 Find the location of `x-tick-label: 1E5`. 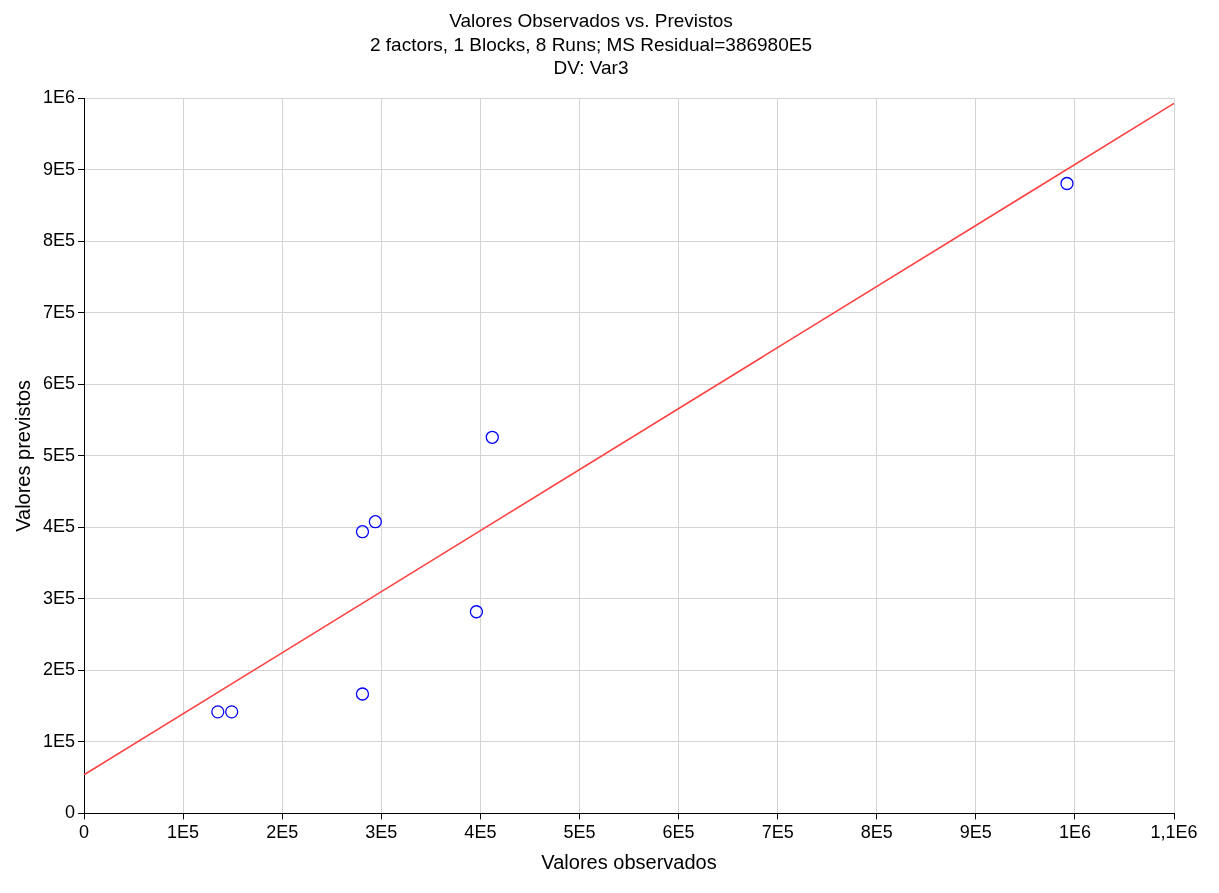

x-tick-label: 1E5 is located at coordinates (183, 832).